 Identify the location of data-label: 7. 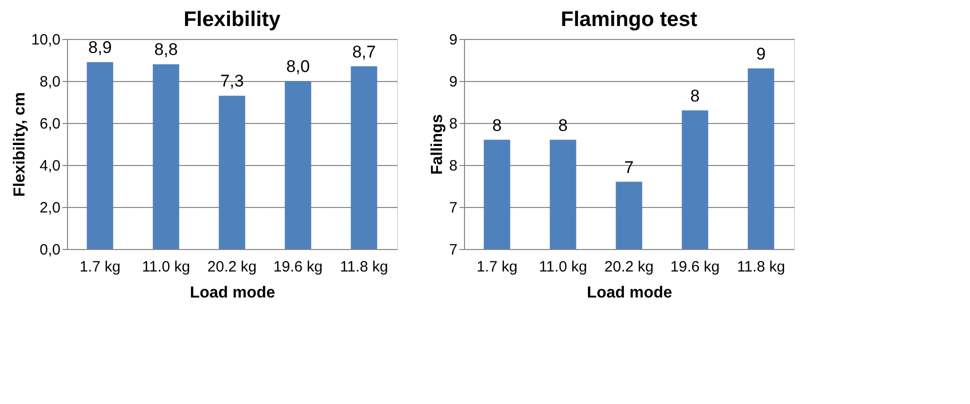
(629, 167).